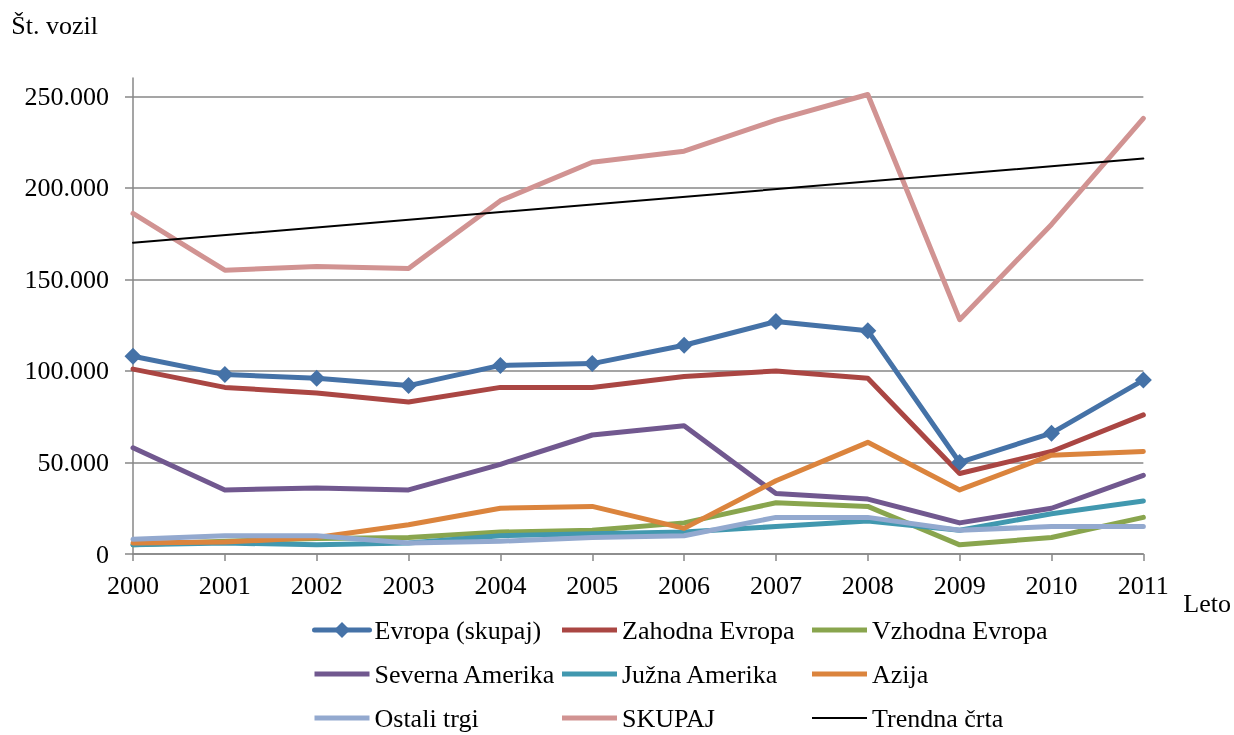 This screenshot has width=1234, height=735. I want to click on x-tick-label: 2003, so click(408, 585).